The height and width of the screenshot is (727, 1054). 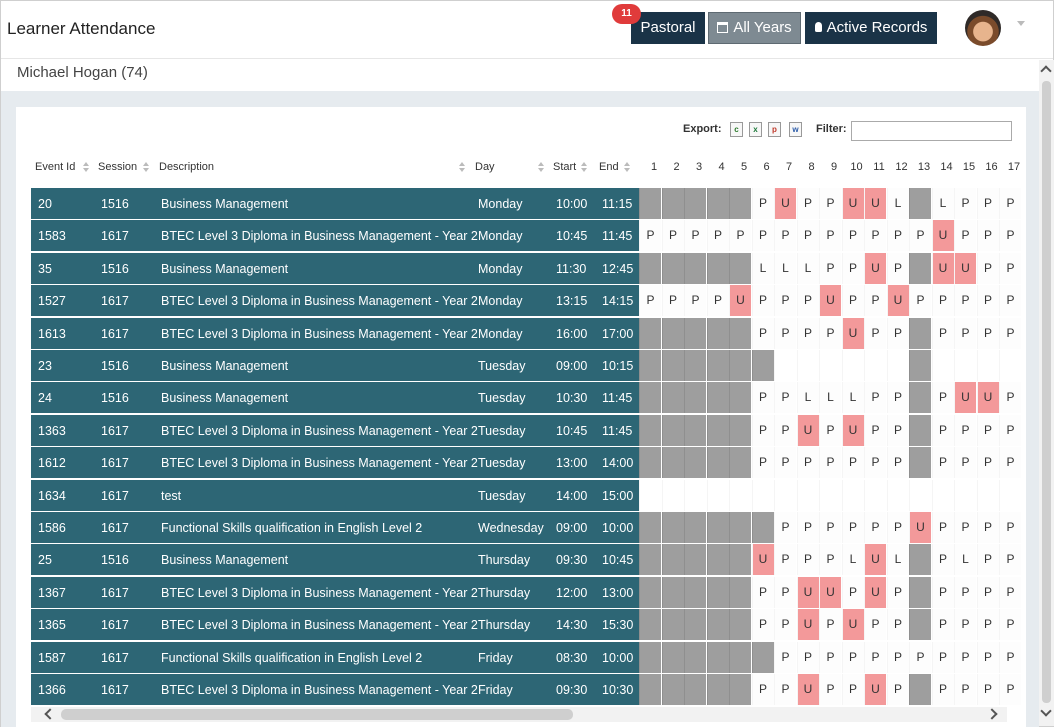 I want to click on table-row: 1634 1617 test Tuesday 14:00 15:00, so click(x=528, y=494).